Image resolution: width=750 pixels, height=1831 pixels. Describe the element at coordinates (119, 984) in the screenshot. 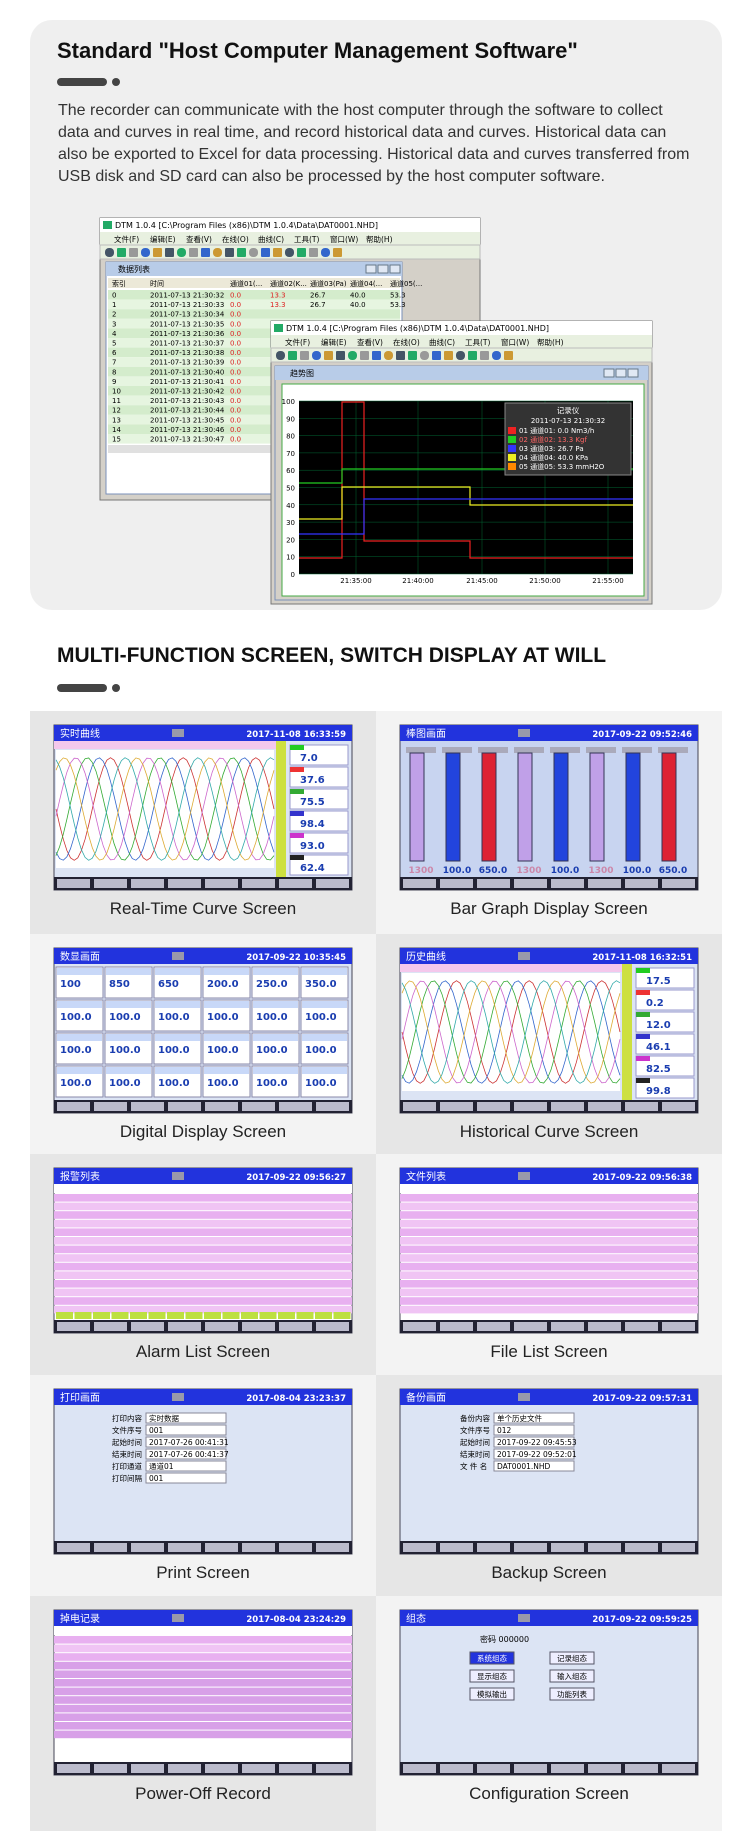

I see `digital-value: 850` at that location.